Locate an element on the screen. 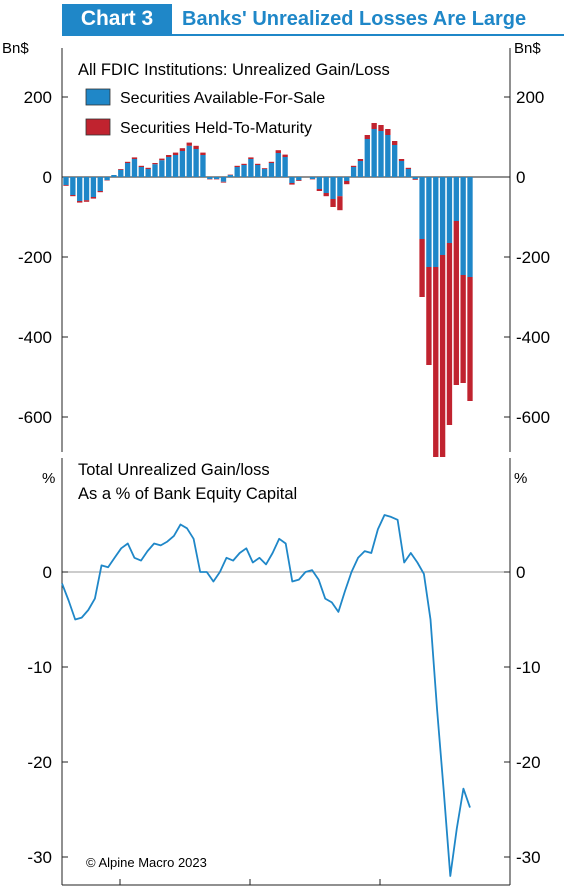 The height and width of the screenshot is (895, 564). bottom-tick-label-right: -20 is located at coordinates (528, 762).